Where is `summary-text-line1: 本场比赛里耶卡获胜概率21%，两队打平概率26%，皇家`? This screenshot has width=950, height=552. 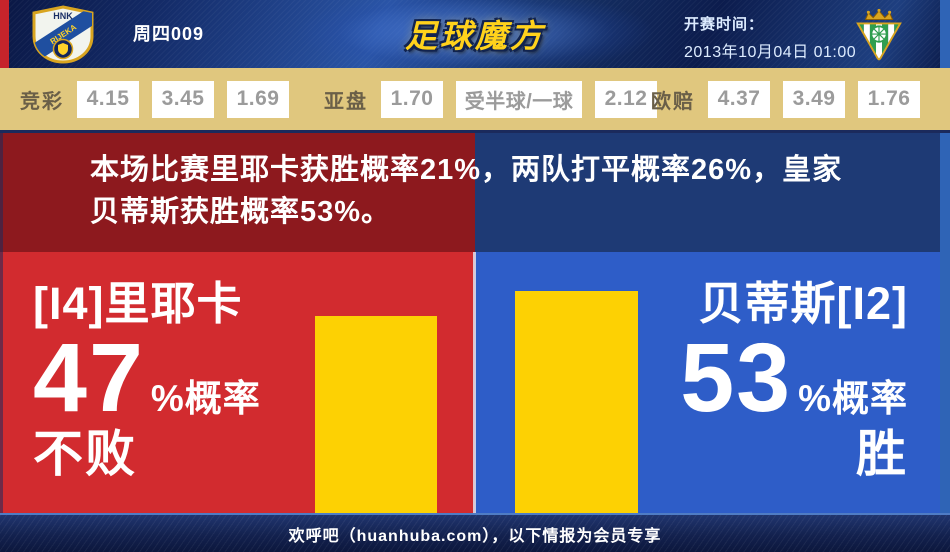
summary-text-line1: 本场比赛里耶卡获胜概率21%，两队打平概率26%，皇家 is located at coordinates (466, 170).